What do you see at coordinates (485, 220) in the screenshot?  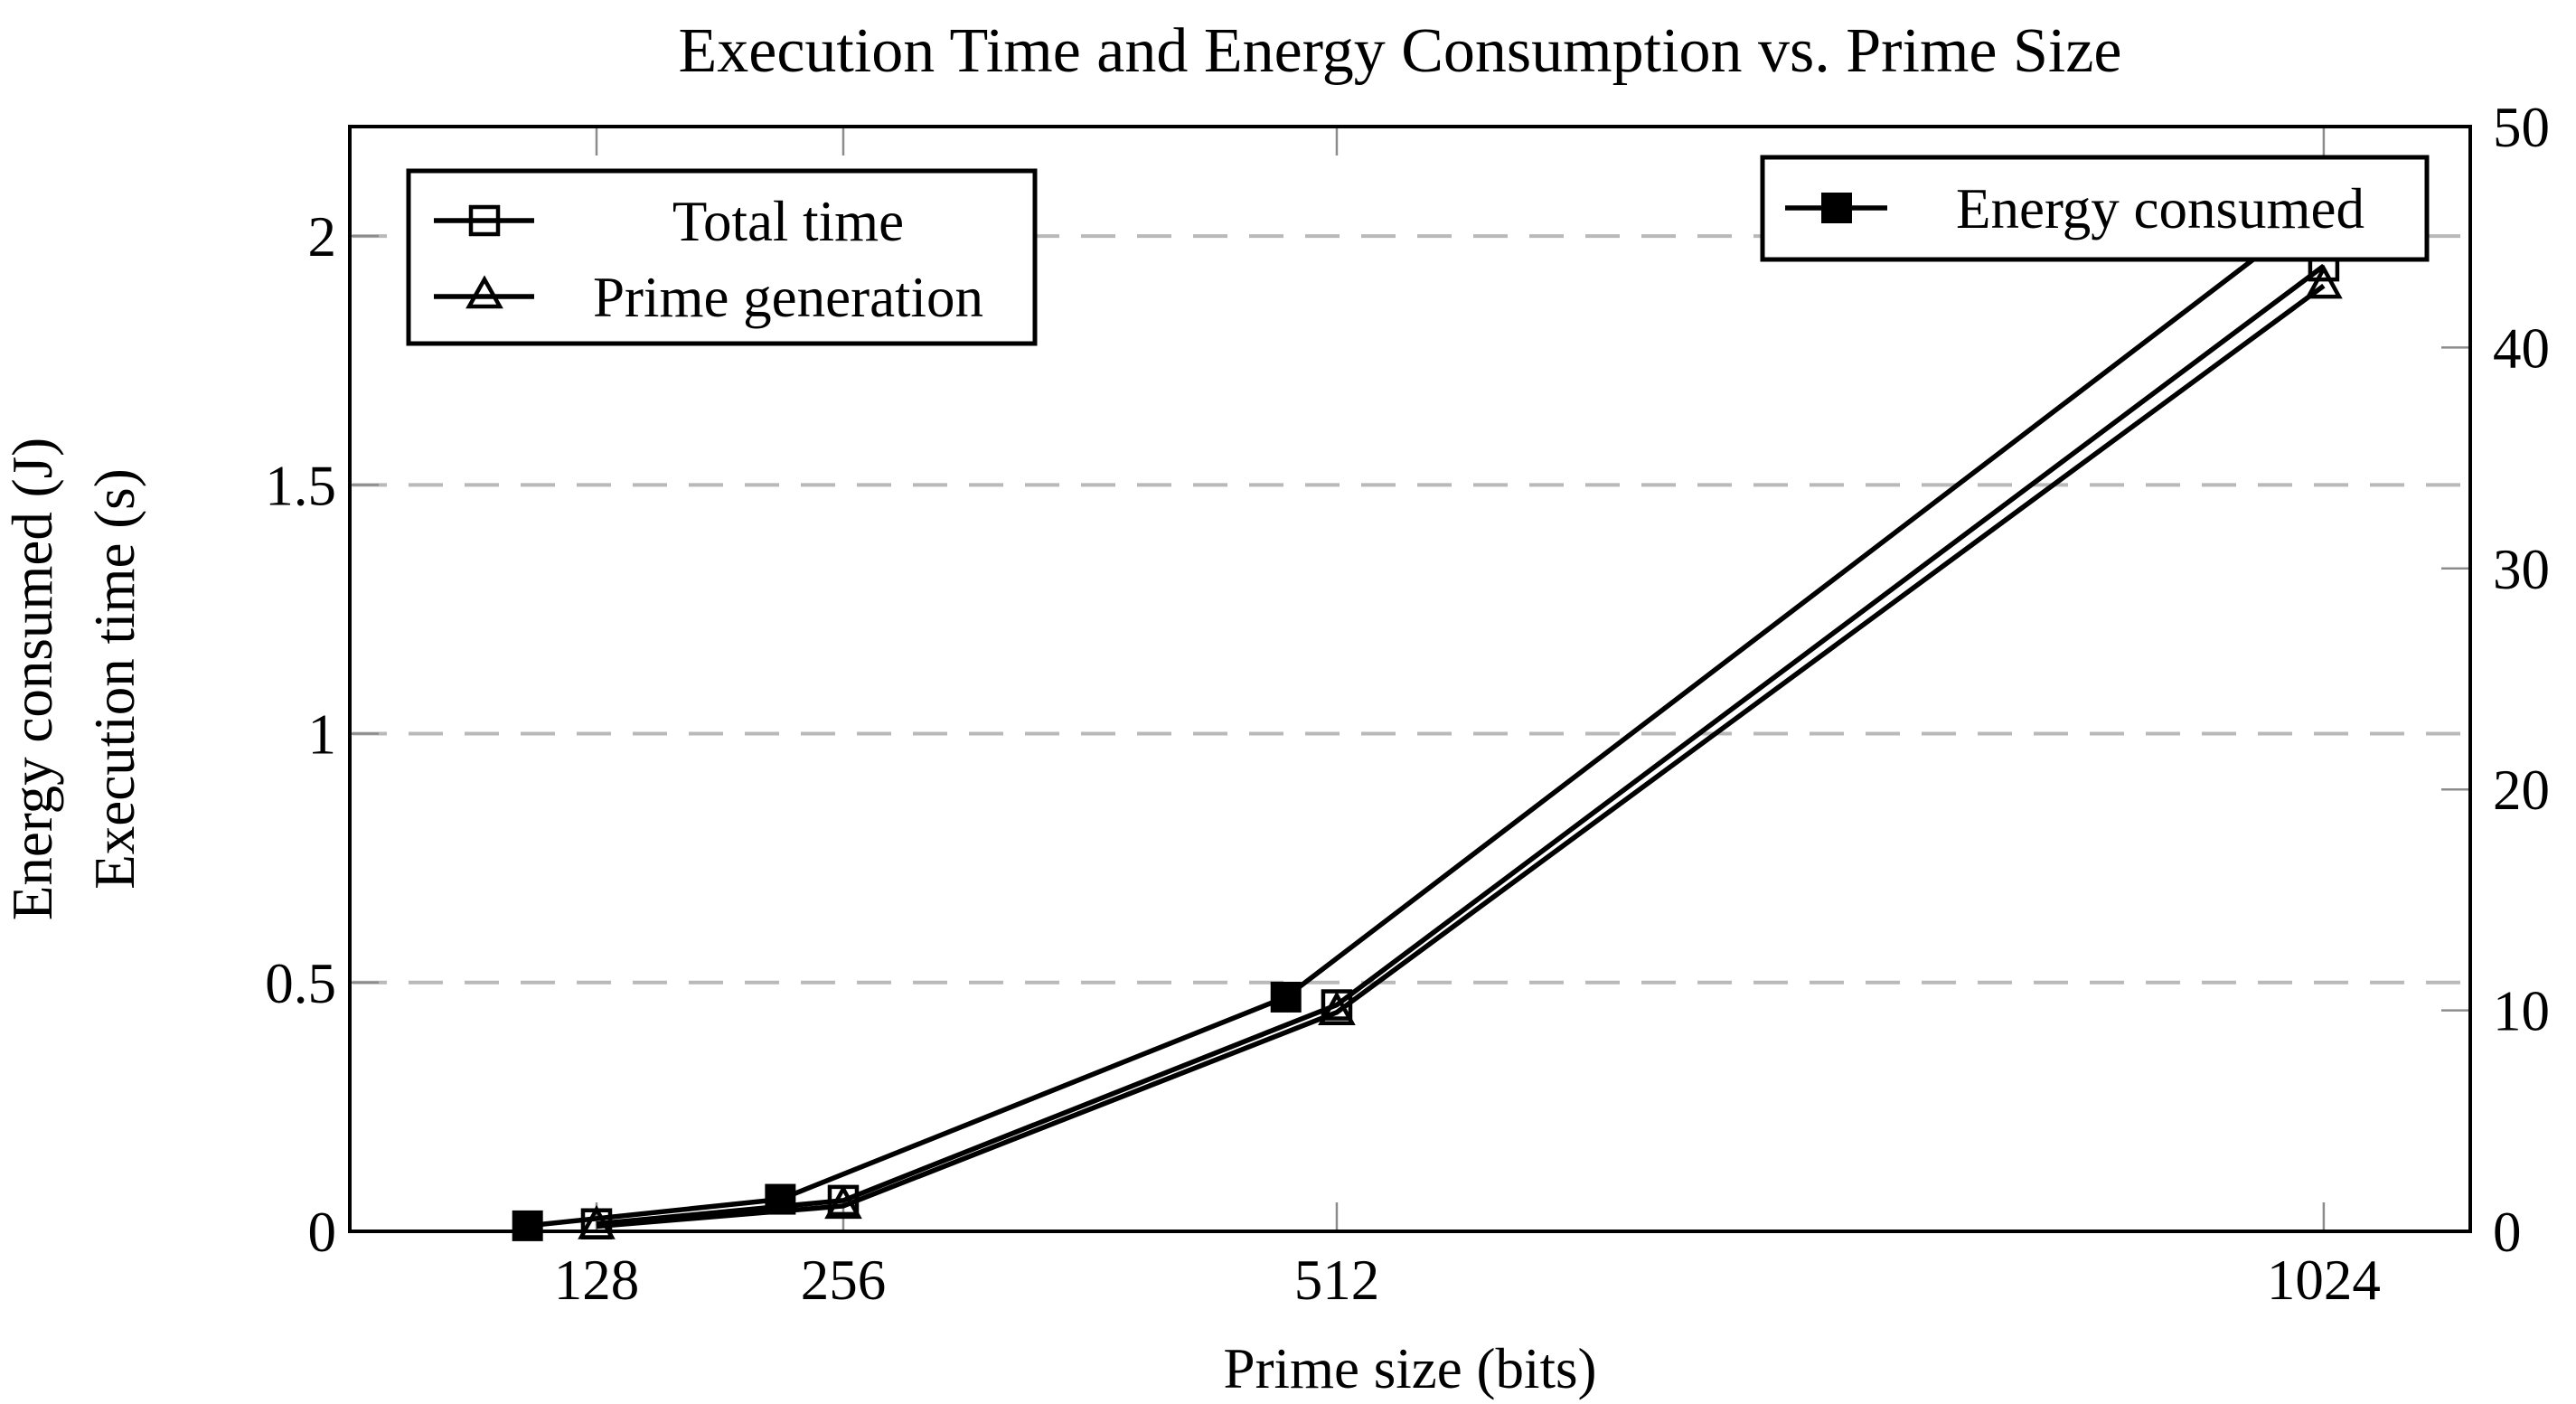 I see `open-square-icon` at bounding box center [485, 220].